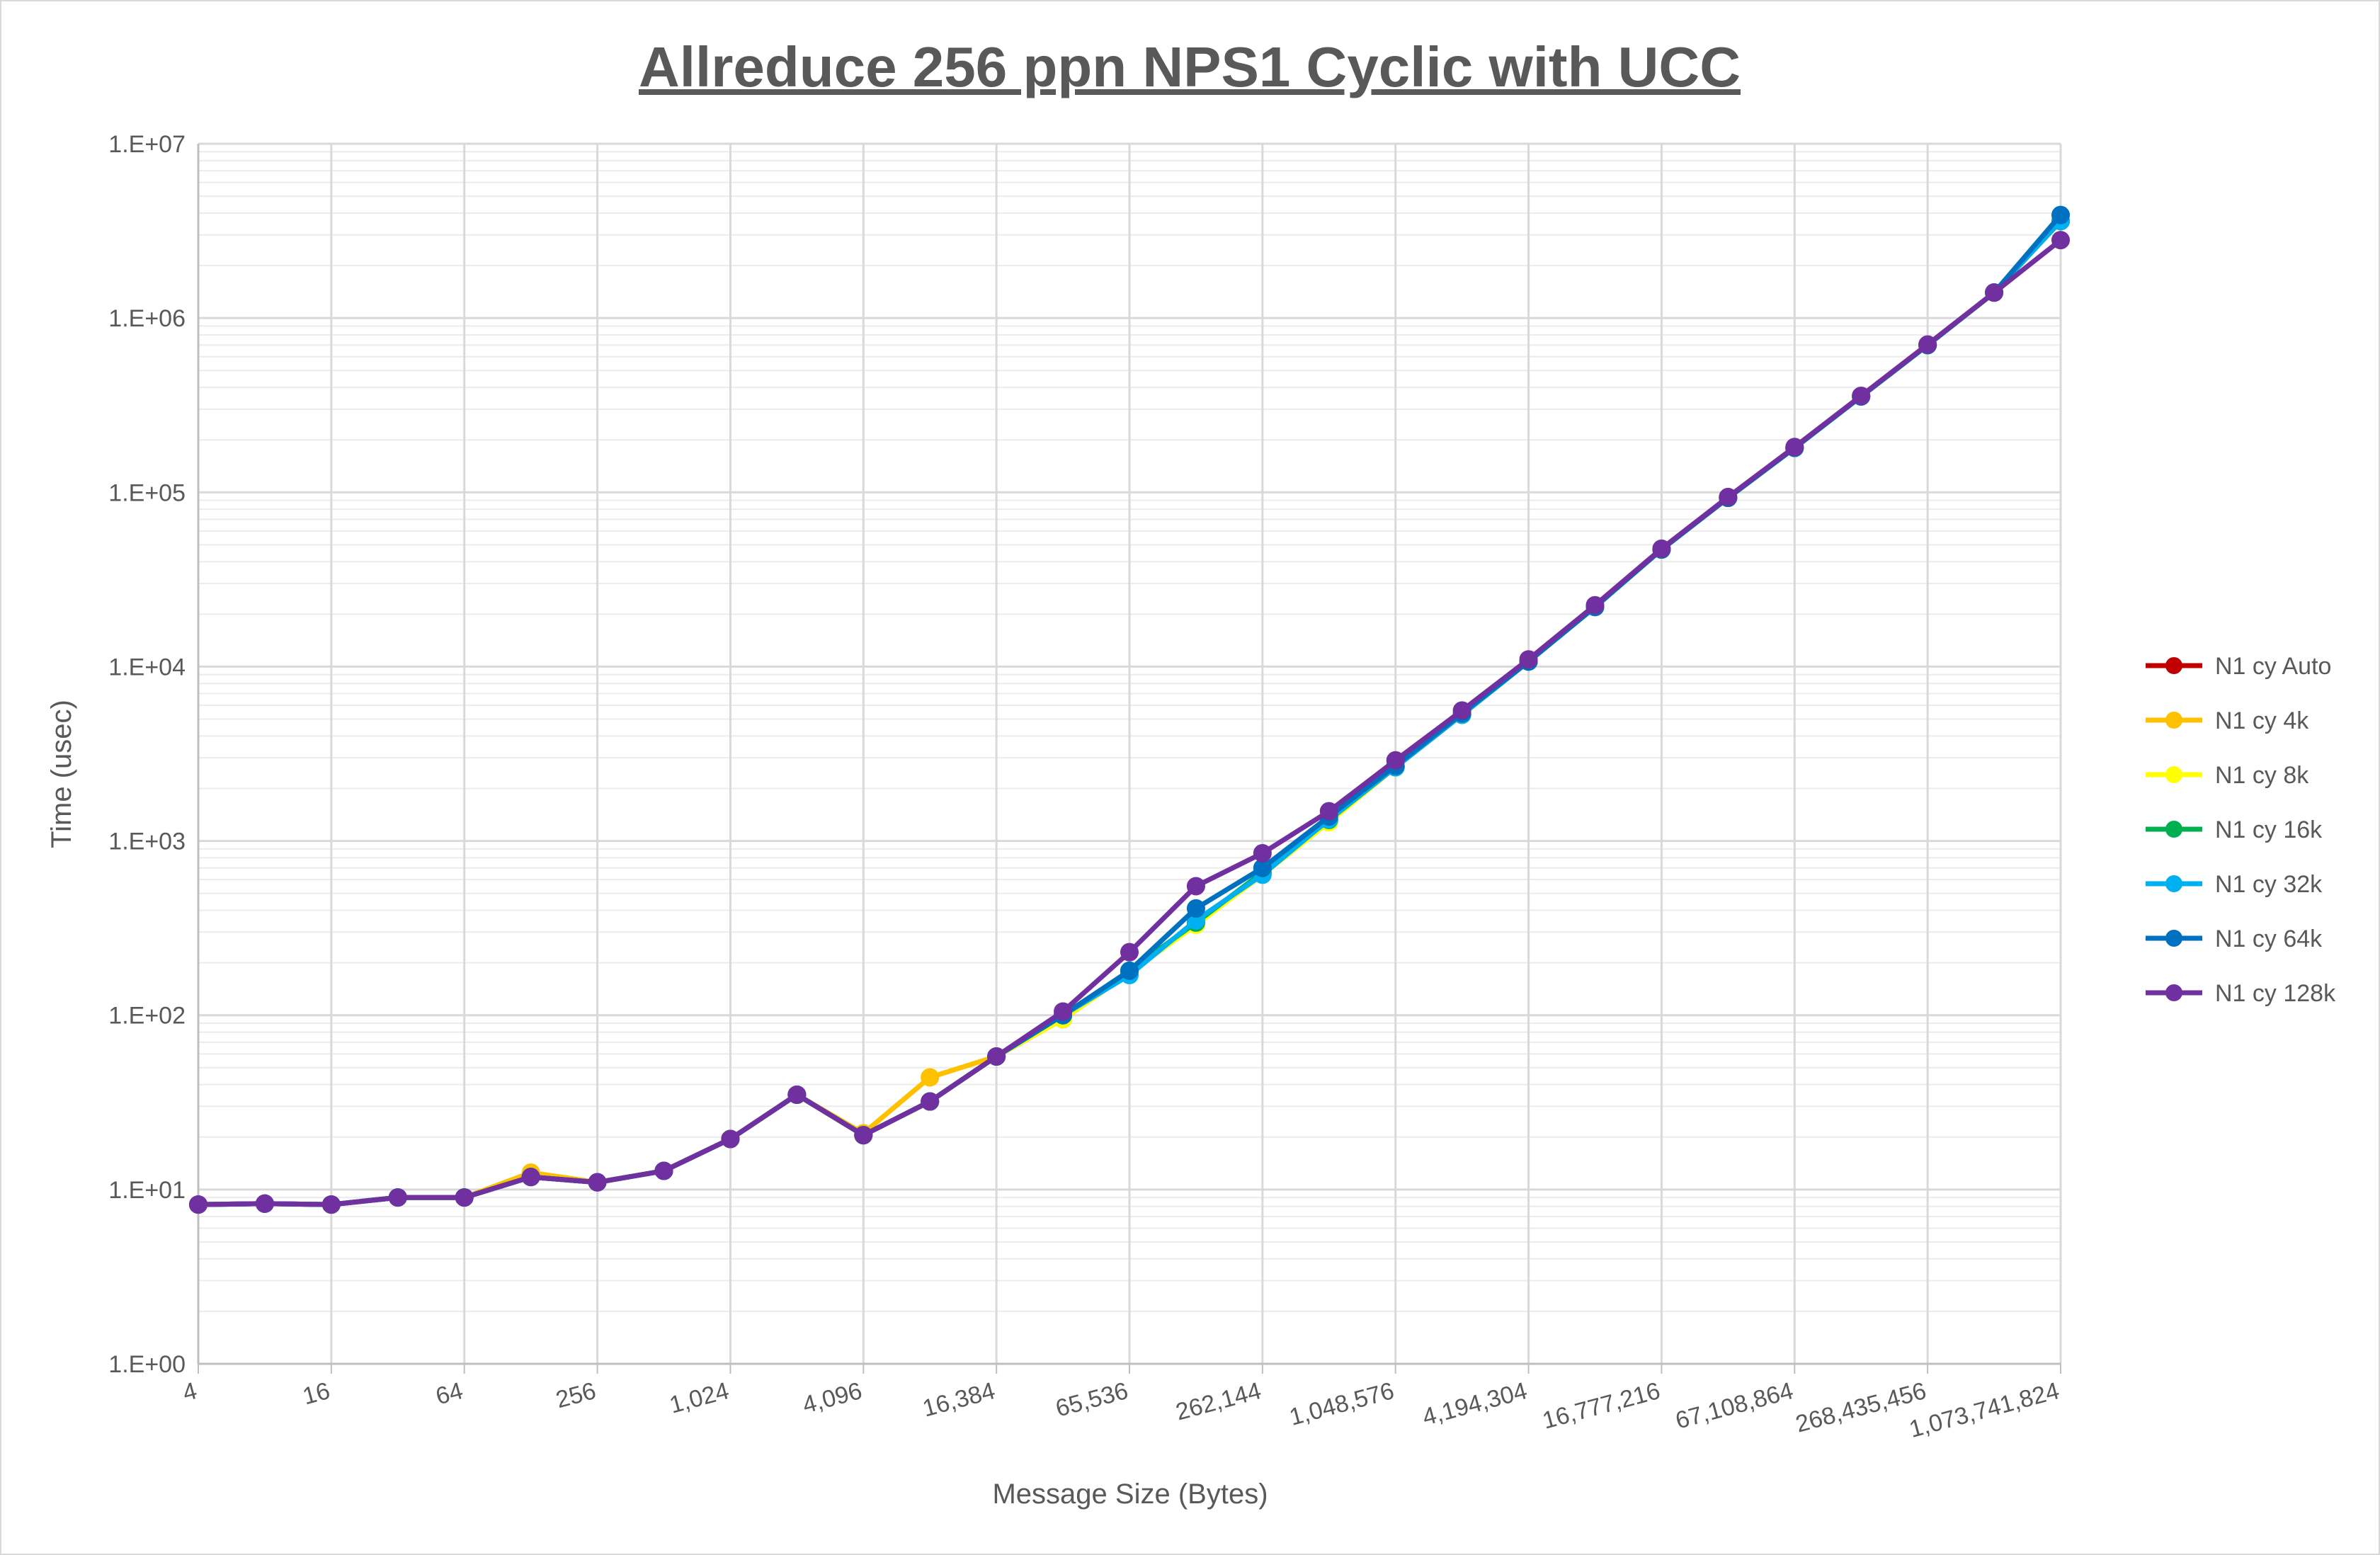  Describe the element at coordinates (1190, 66) in the screenshot. I see `chart-title: Allreduce 256 ppn NPS1 Cyclic with UCC` at that location.